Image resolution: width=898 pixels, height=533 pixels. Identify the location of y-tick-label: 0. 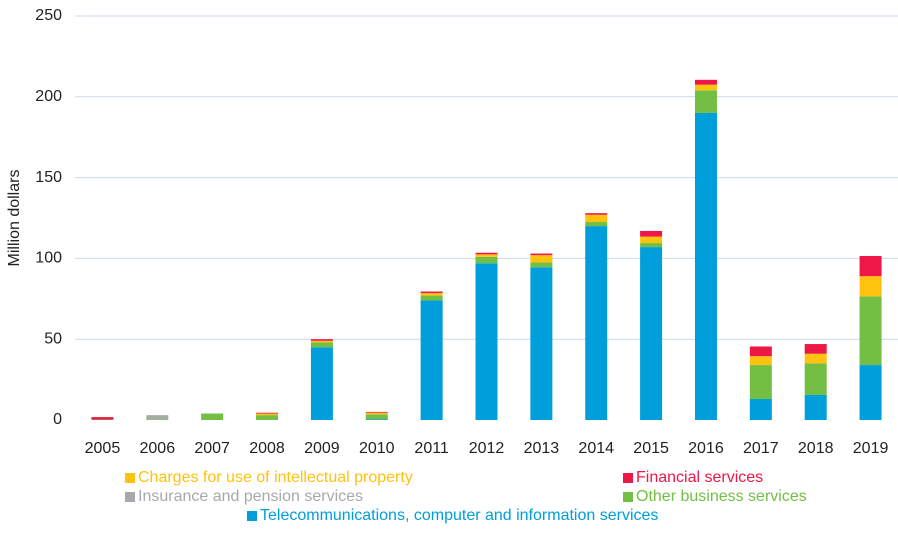
(57, 419).